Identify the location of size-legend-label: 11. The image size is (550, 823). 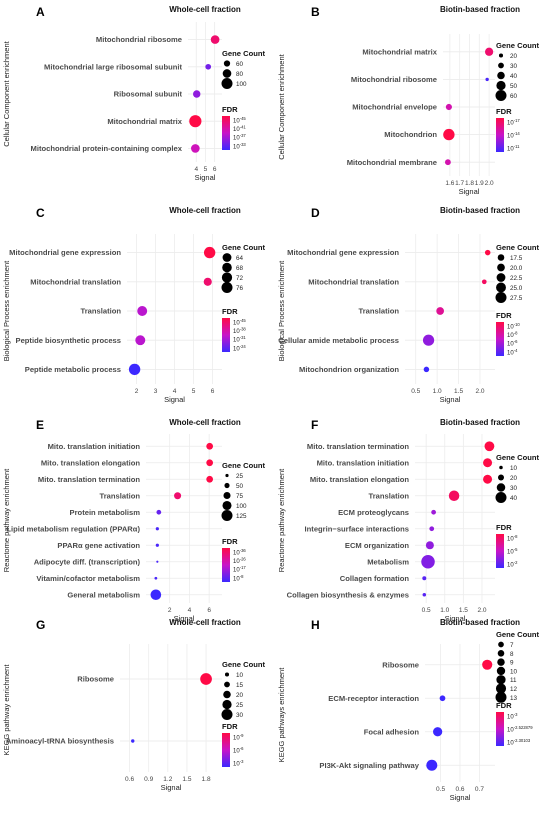
(513, 680).